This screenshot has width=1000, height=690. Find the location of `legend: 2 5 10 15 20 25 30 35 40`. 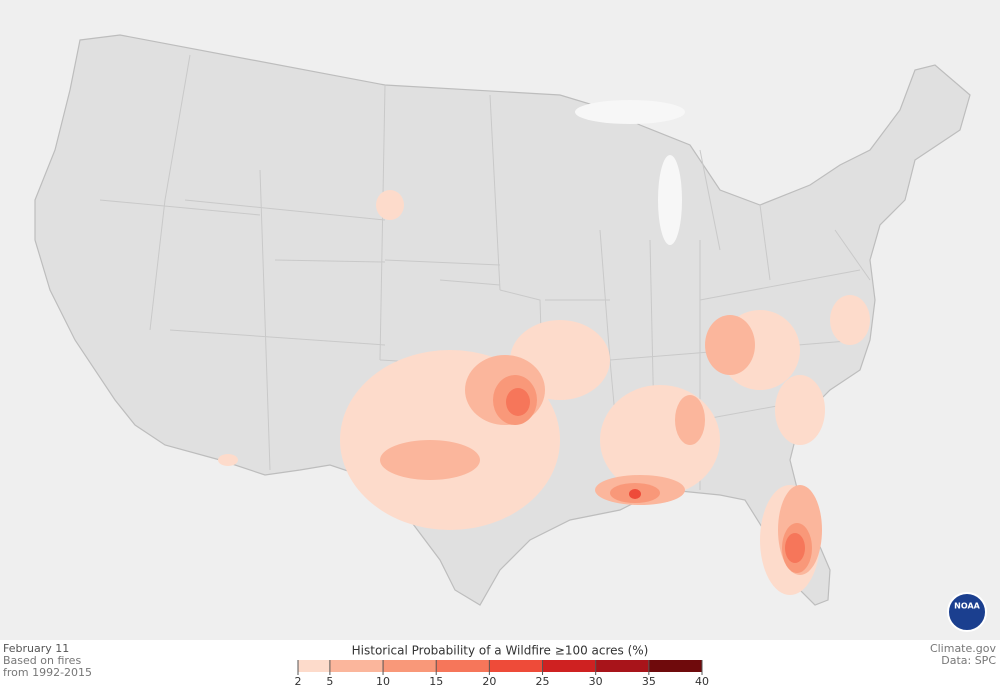

legend: 2 5 10 15 20 25 30 35 40 is located at coordinates (502, 674).